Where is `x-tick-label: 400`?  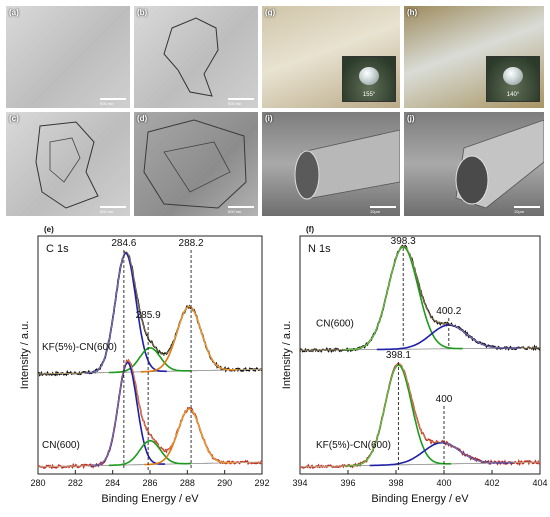
x-tick-label: 400 is located at coordinates (443, 483).